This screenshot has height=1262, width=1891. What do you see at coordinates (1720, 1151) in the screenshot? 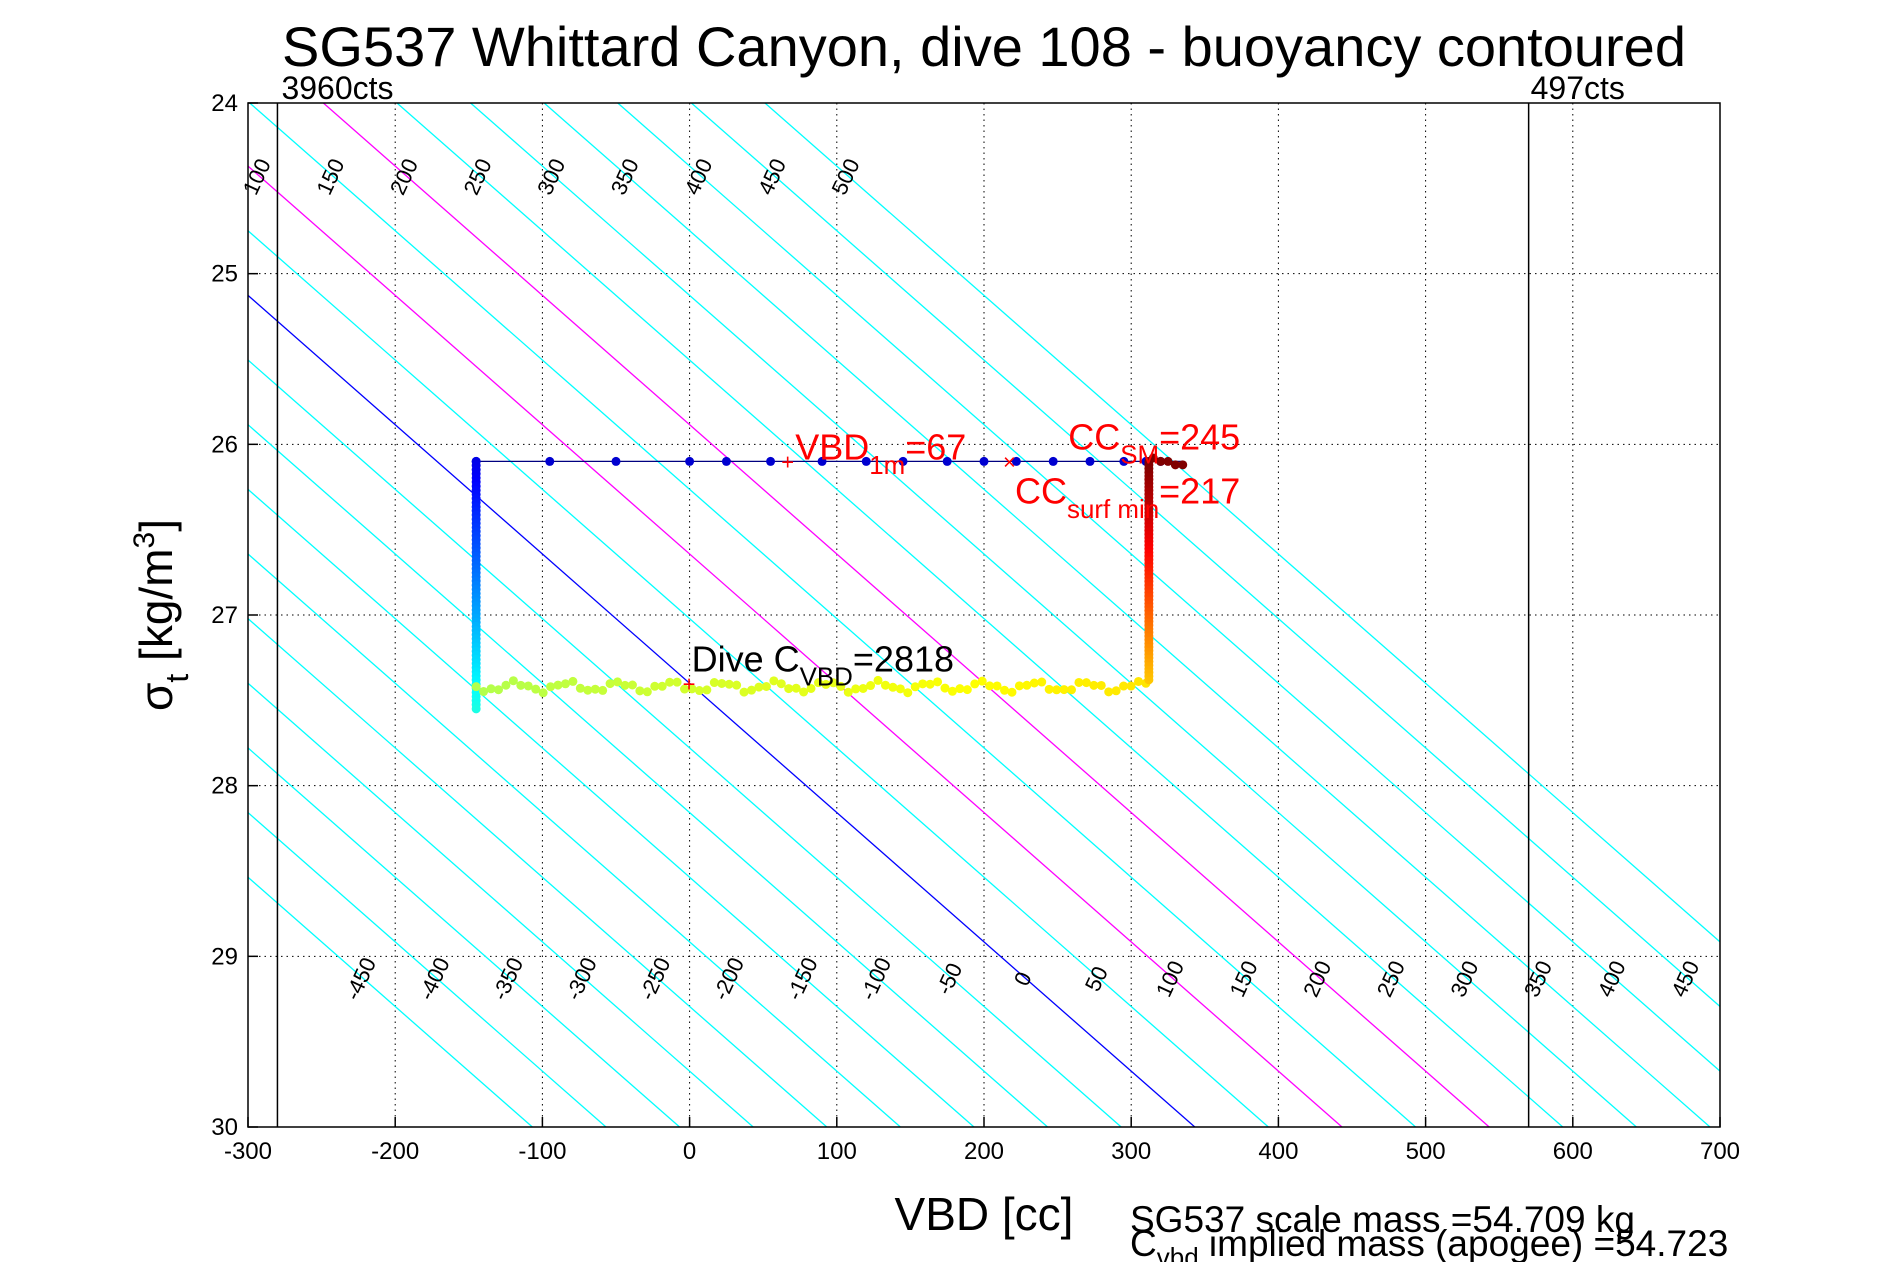
I see `x-tick-label: 700` at bounding box center [1720, 1151].